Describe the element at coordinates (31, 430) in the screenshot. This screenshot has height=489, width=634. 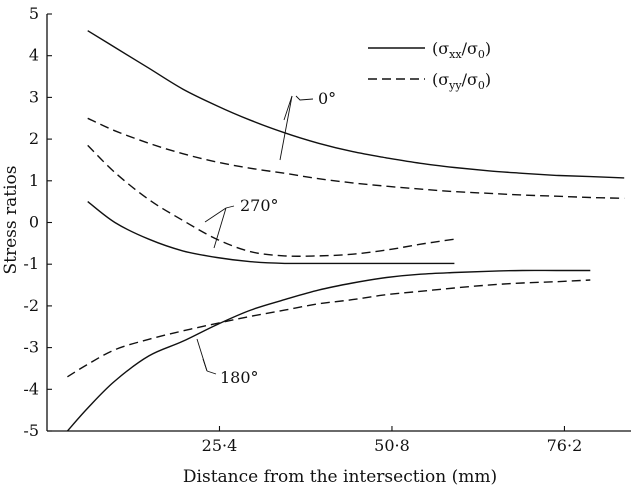
I see `y-tick-label: -5` at that location.